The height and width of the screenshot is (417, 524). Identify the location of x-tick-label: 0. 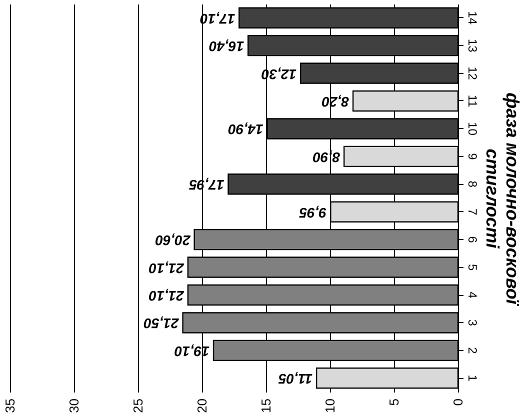
(458, 402).